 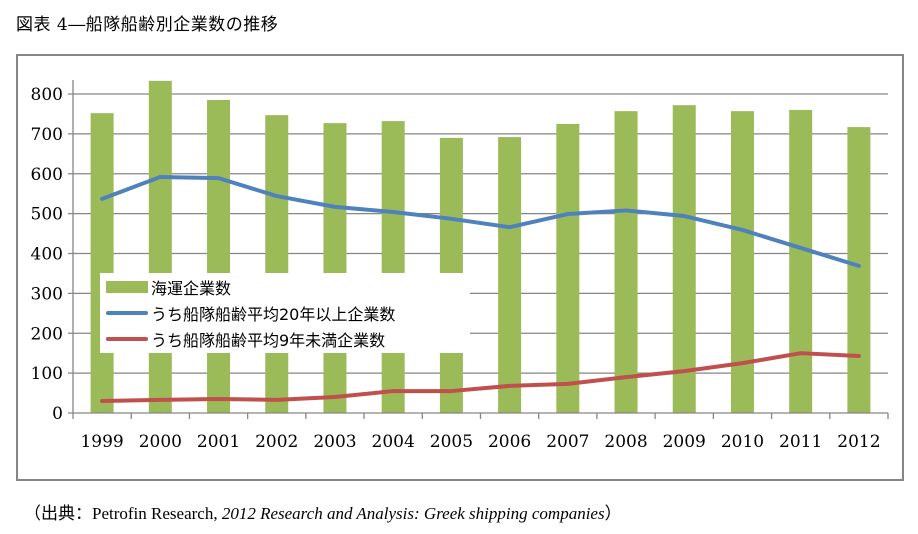 I want to click on line-under9-years, so click(x=480, y=377).